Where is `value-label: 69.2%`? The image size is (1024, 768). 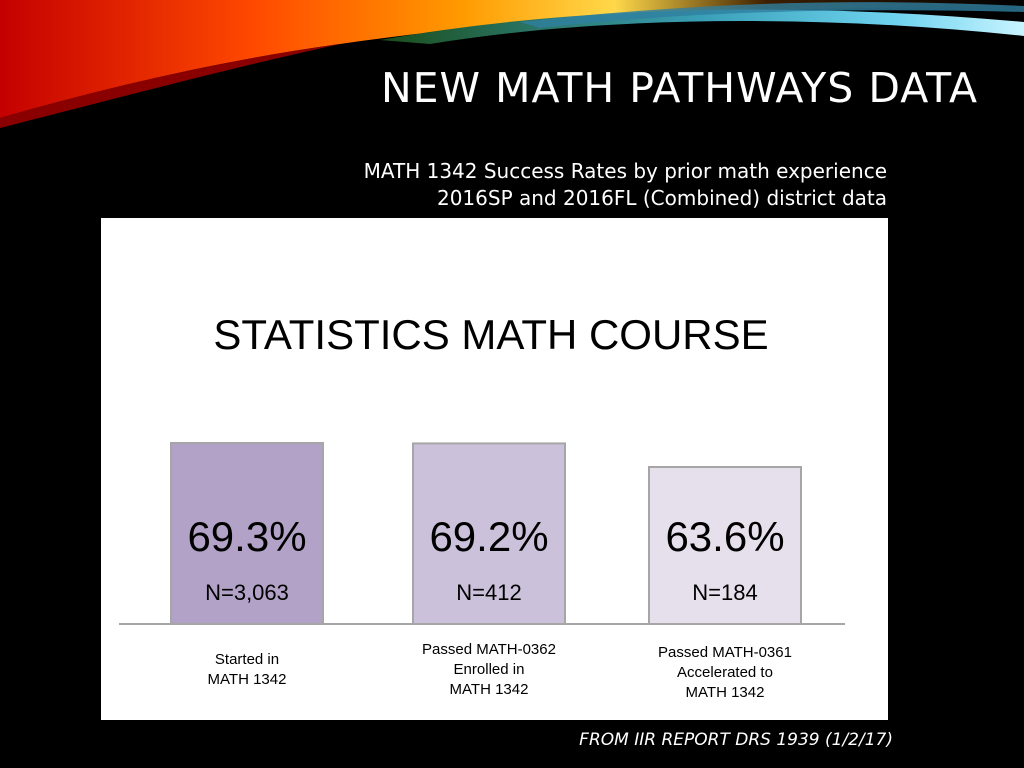
value-label: 69.2% is located at coordinates (488, 536).